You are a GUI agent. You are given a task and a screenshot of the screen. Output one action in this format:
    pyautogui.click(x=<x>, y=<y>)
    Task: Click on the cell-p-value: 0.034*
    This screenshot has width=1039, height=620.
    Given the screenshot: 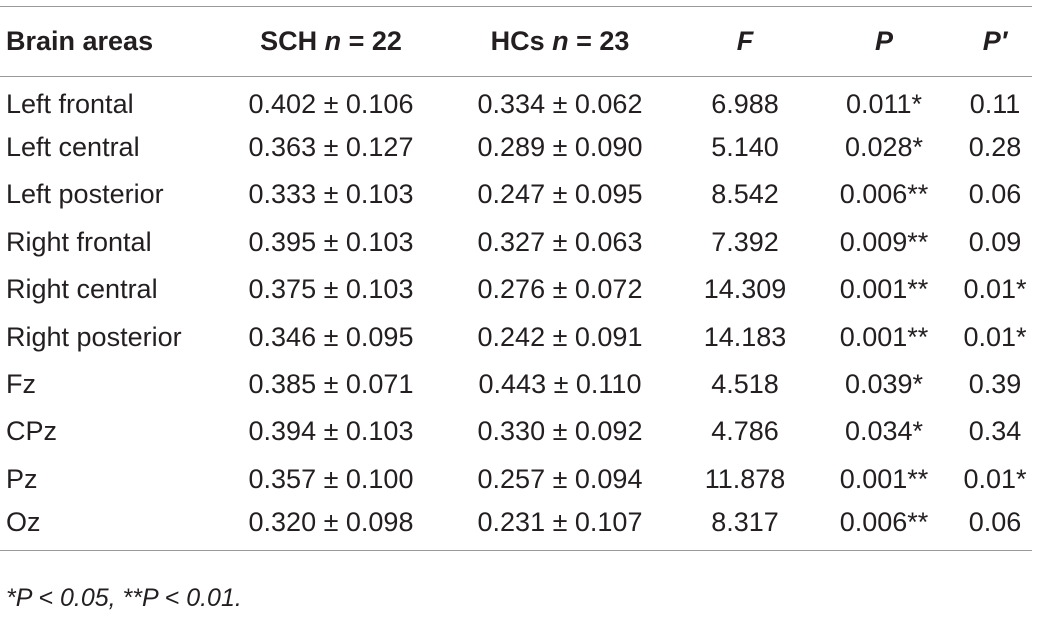 What is the action you would take?
    pyautogui.click(x=884, y=431)
    